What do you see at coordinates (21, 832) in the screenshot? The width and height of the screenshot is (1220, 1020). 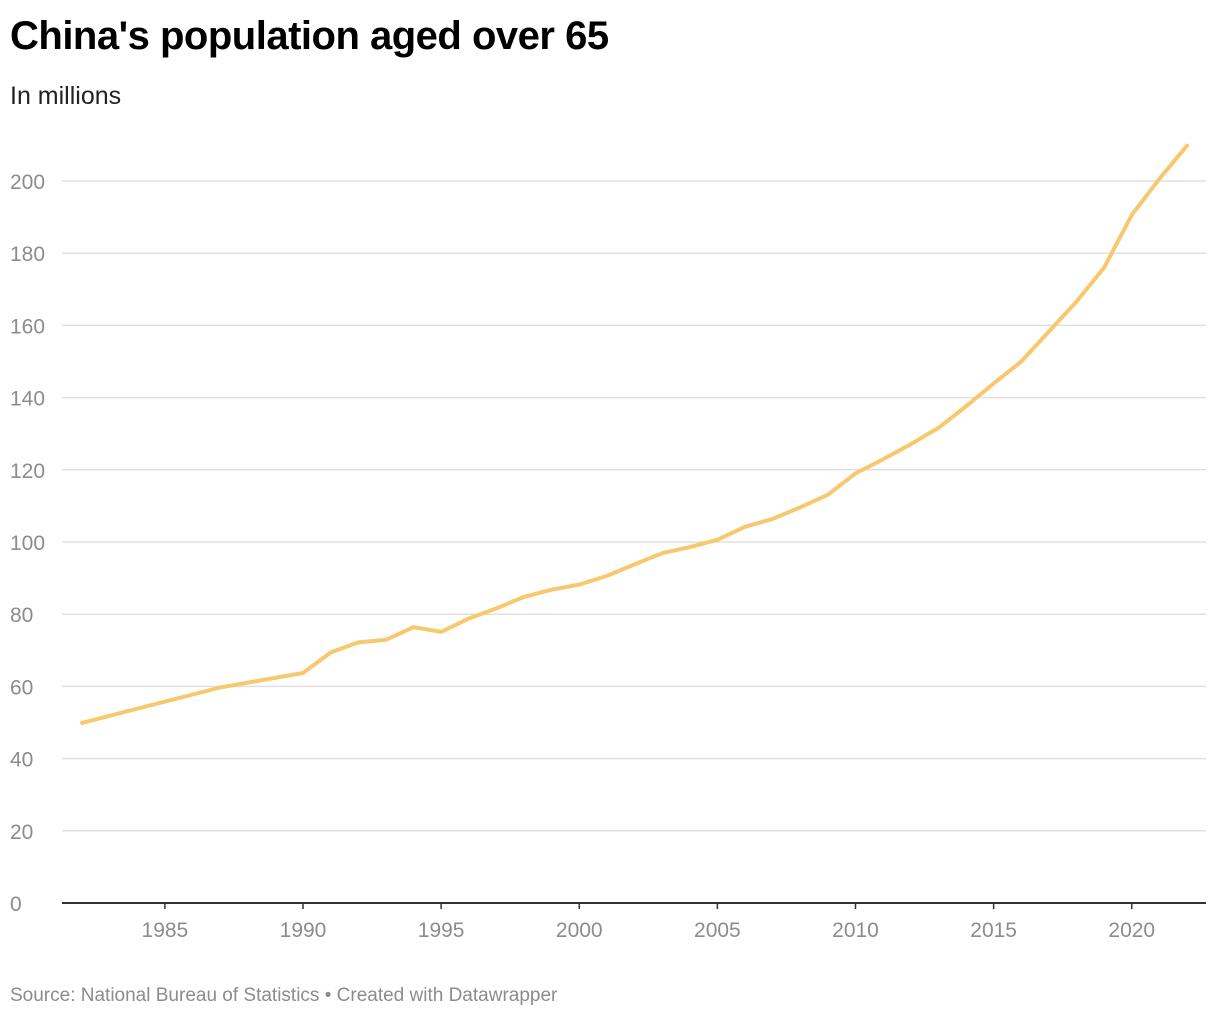 I see `y-tick-label-20: 20` at bounding box center [21, 832].